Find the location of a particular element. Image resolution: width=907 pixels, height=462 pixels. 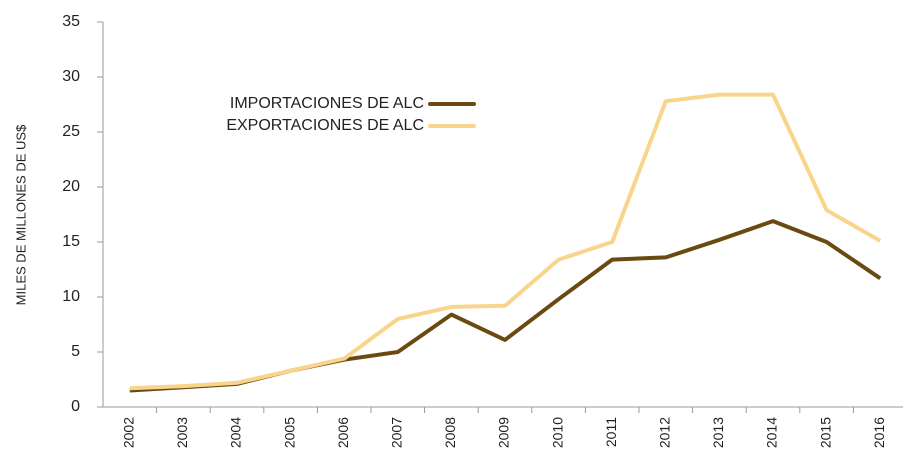

y-tick-label: 30 is located at coordinates (71, 76).